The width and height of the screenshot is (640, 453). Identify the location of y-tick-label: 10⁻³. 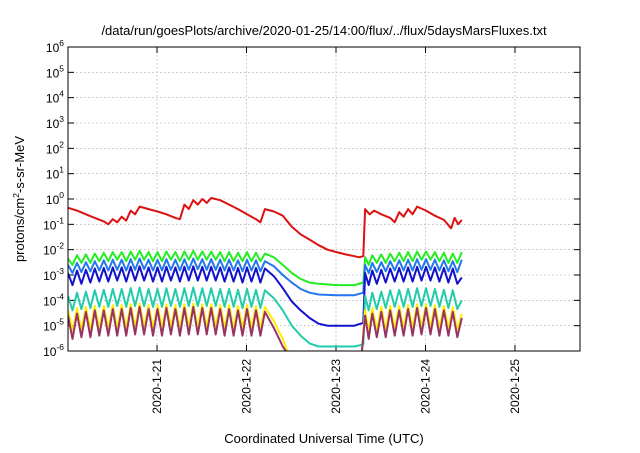
(53, 274).